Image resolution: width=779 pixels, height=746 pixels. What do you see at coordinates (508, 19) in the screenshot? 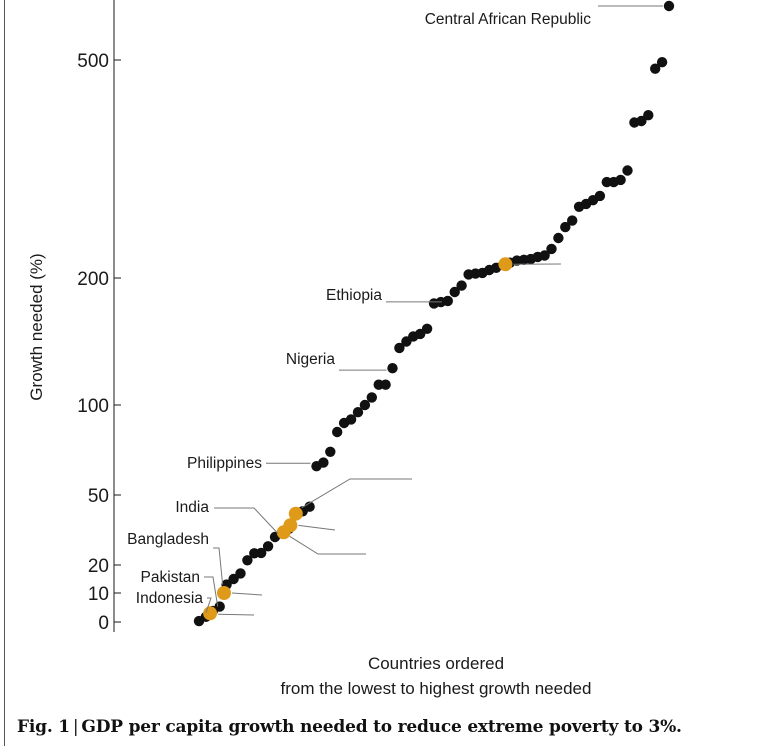
I see `annotation-label: Central African Republic` at bounding box center [508, 19].